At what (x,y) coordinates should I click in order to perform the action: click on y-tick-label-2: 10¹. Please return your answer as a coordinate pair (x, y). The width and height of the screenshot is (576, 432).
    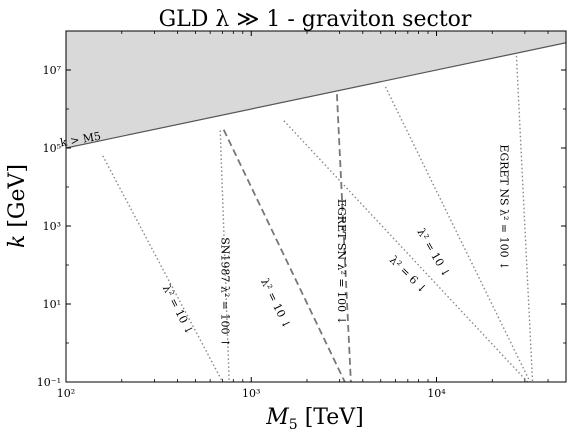
    Looking at the image, I should click on (52, 304).